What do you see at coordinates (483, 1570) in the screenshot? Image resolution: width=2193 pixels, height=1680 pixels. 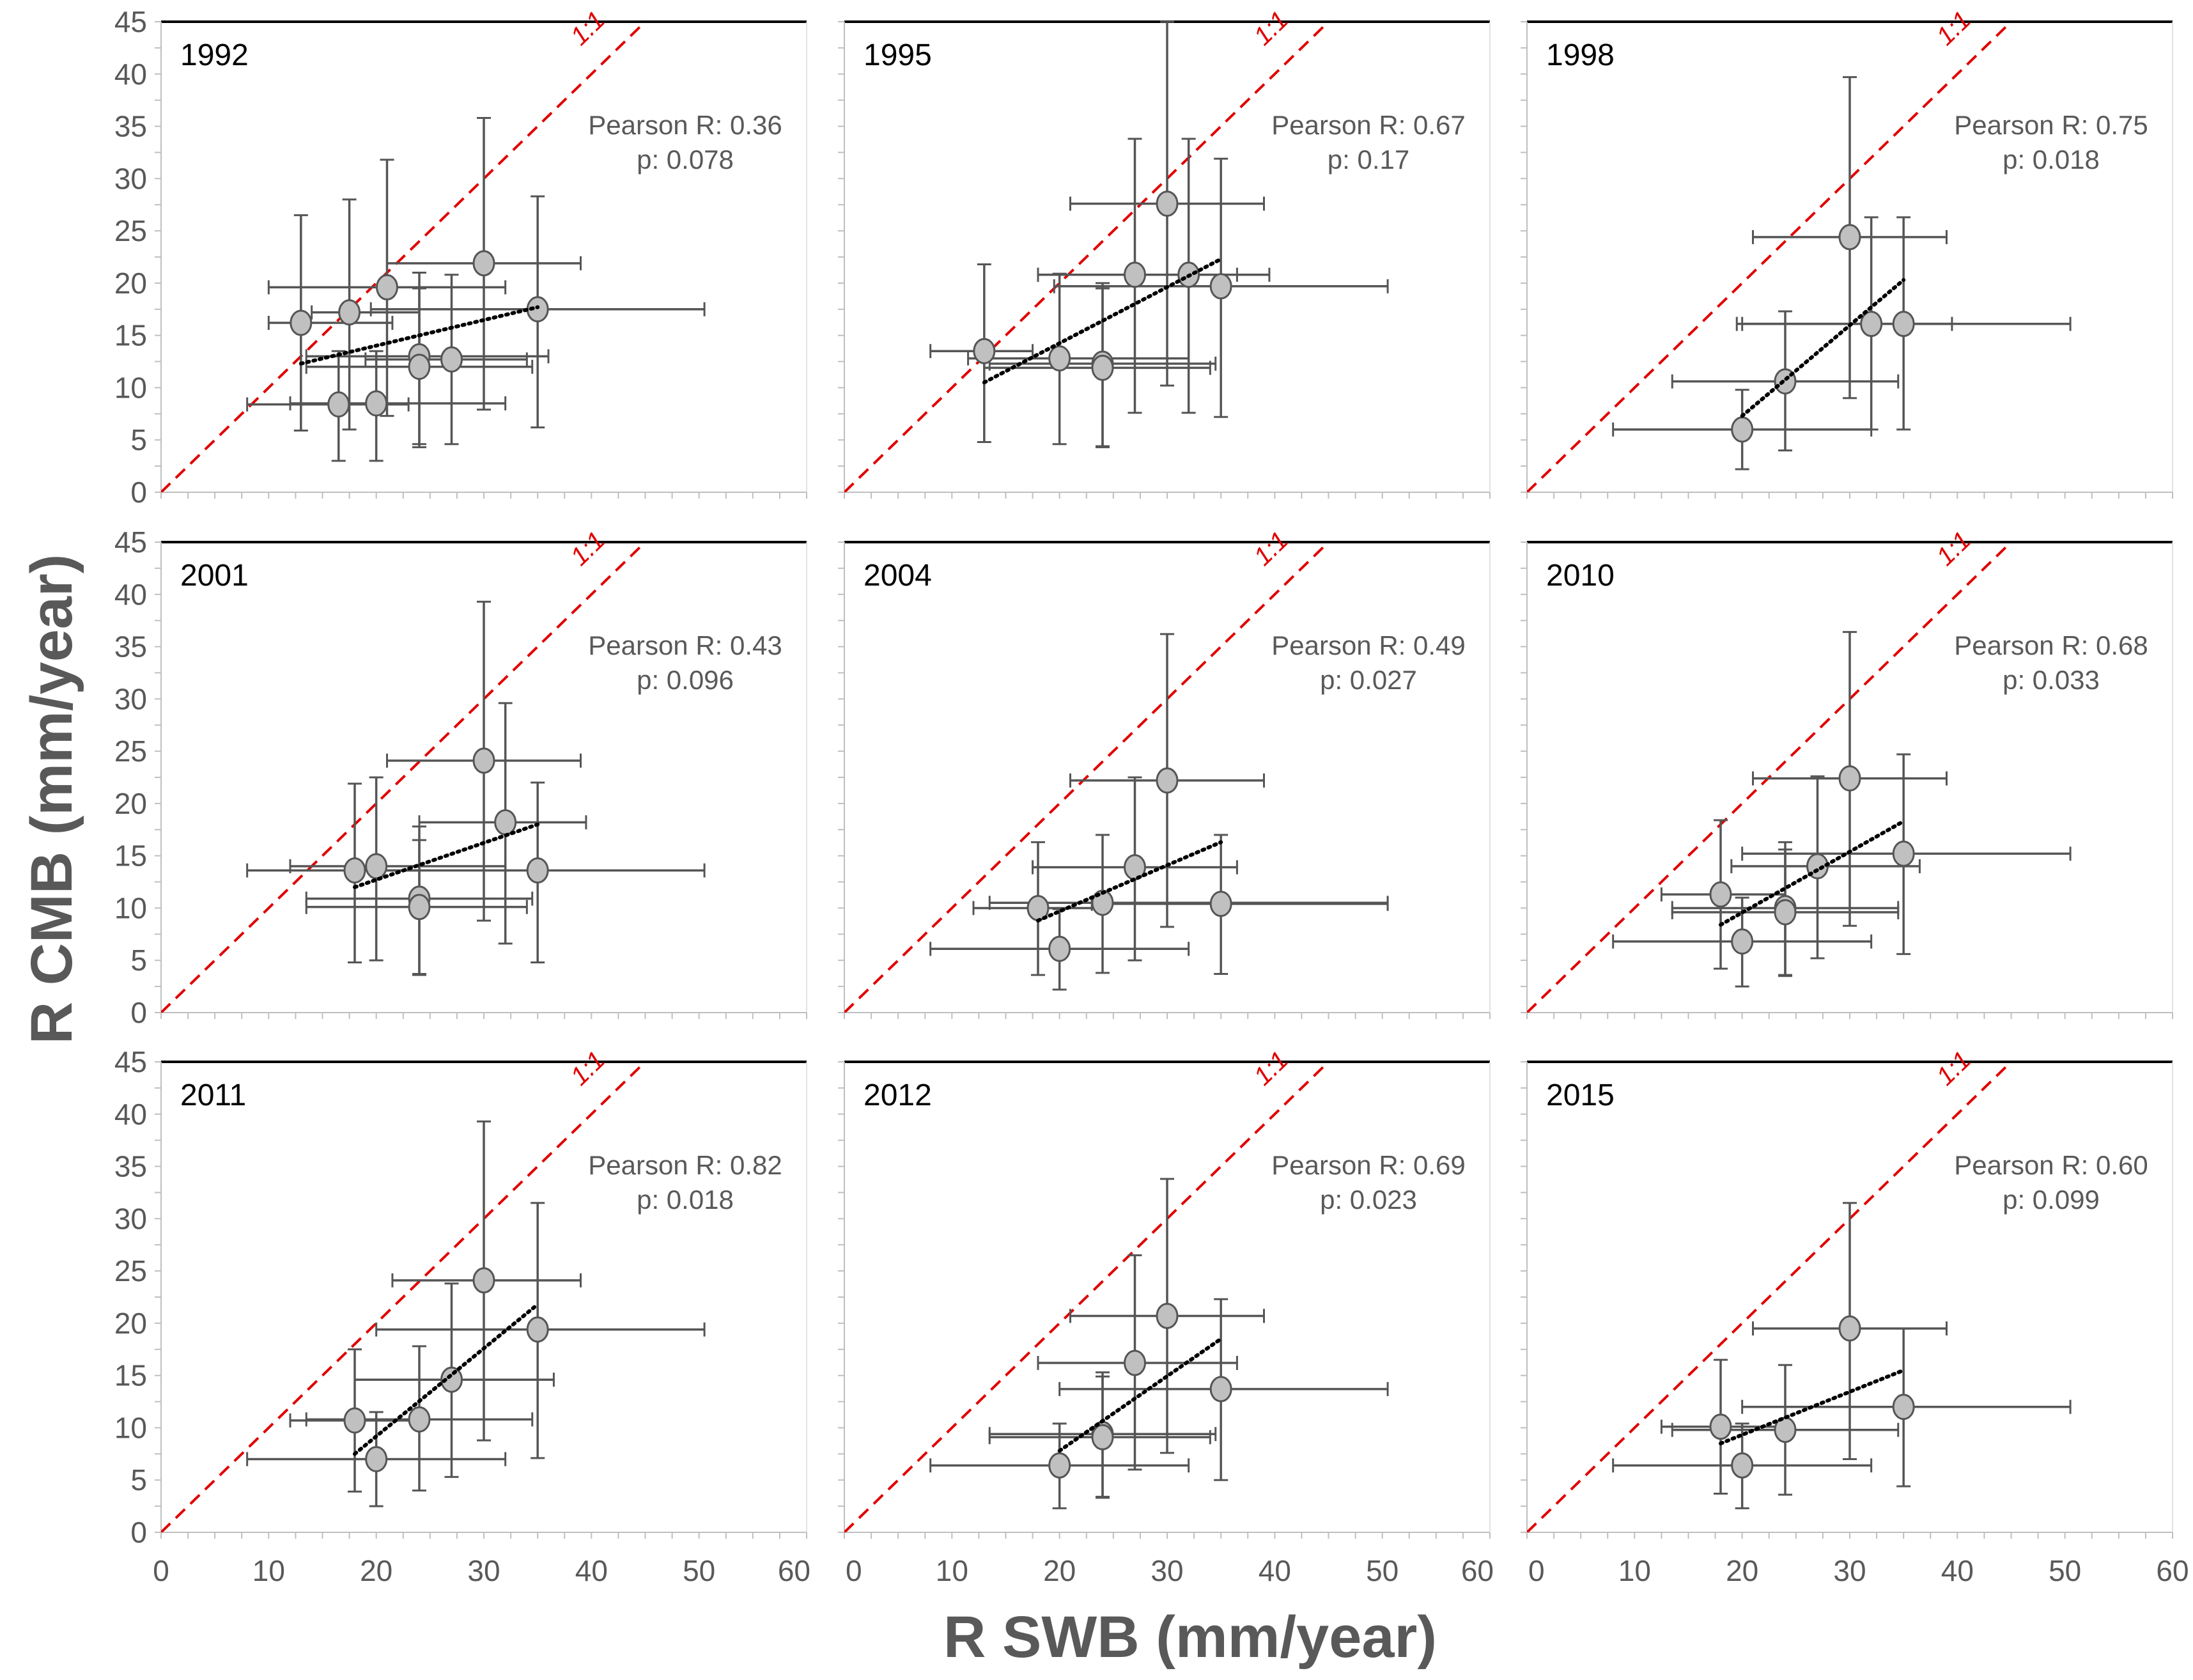 I see `x-tick-label: 30` at bounding box center [483, 1570].